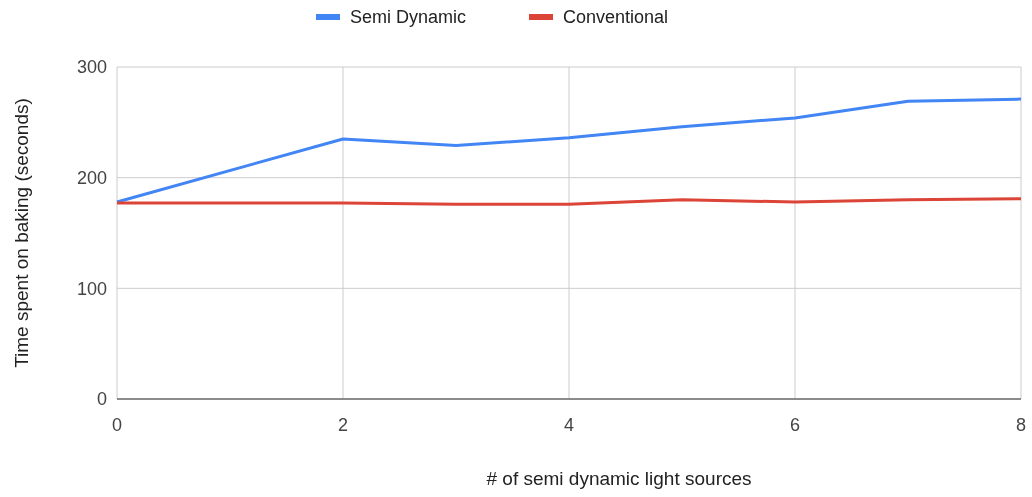 The image size is (1032, 497). Describe the element at coordinates (795, 425) in the screenshot. I see `x-tick-label: 6` at that location.